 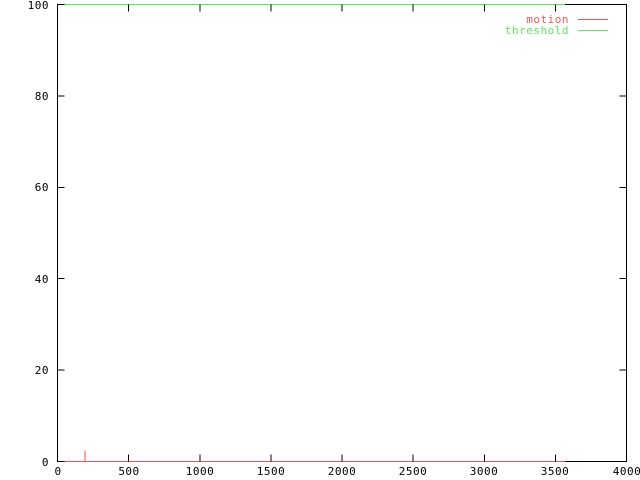 I want to click on legend: motion threshold, so click(x=556, y=25).